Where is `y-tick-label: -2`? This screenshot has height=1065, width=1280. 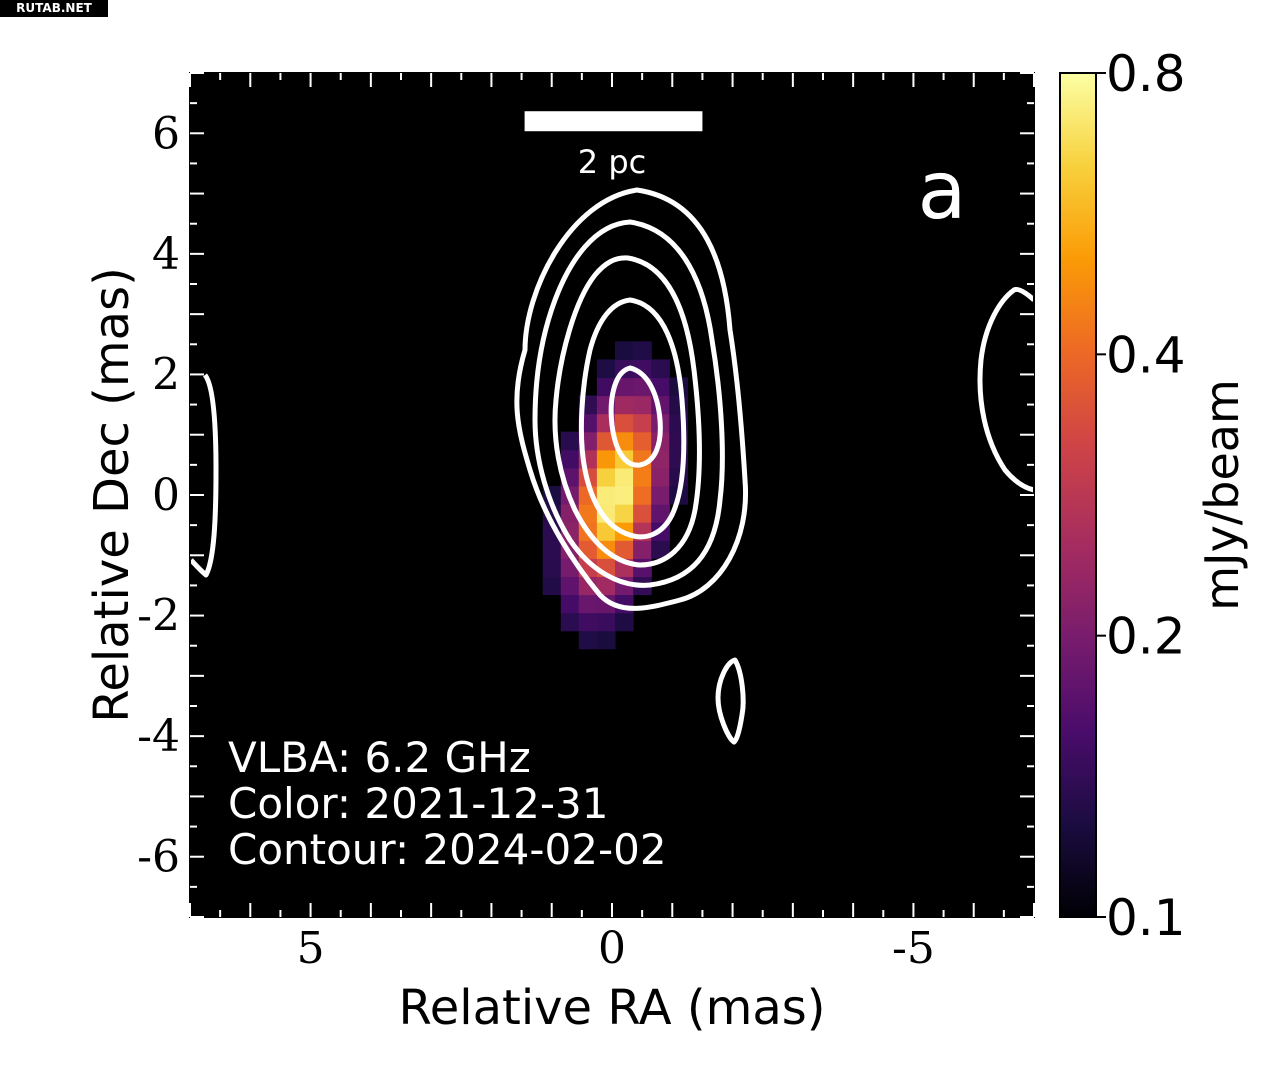 y-tick-label: -2 is located at coordinates (158, 616).